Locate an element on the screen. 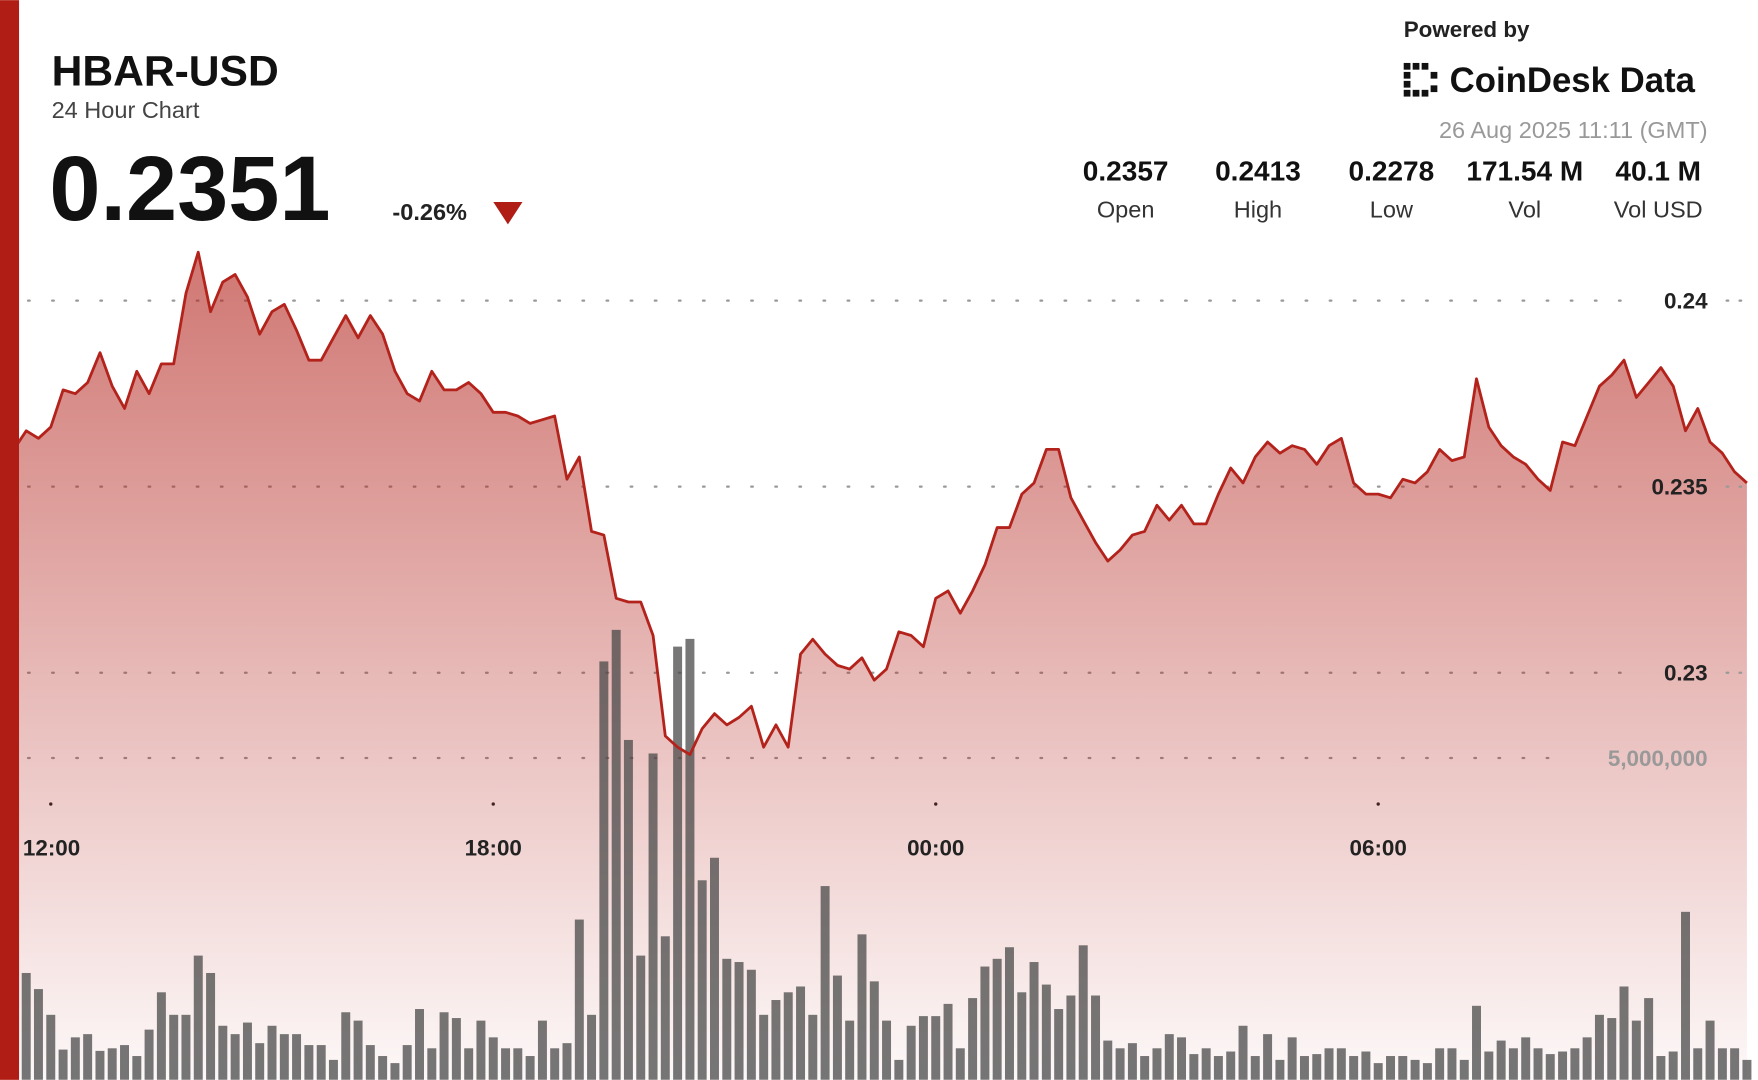 The image size is (1758, 1080). x-tick-label: 18:00 is located at coordinates (493, 848).